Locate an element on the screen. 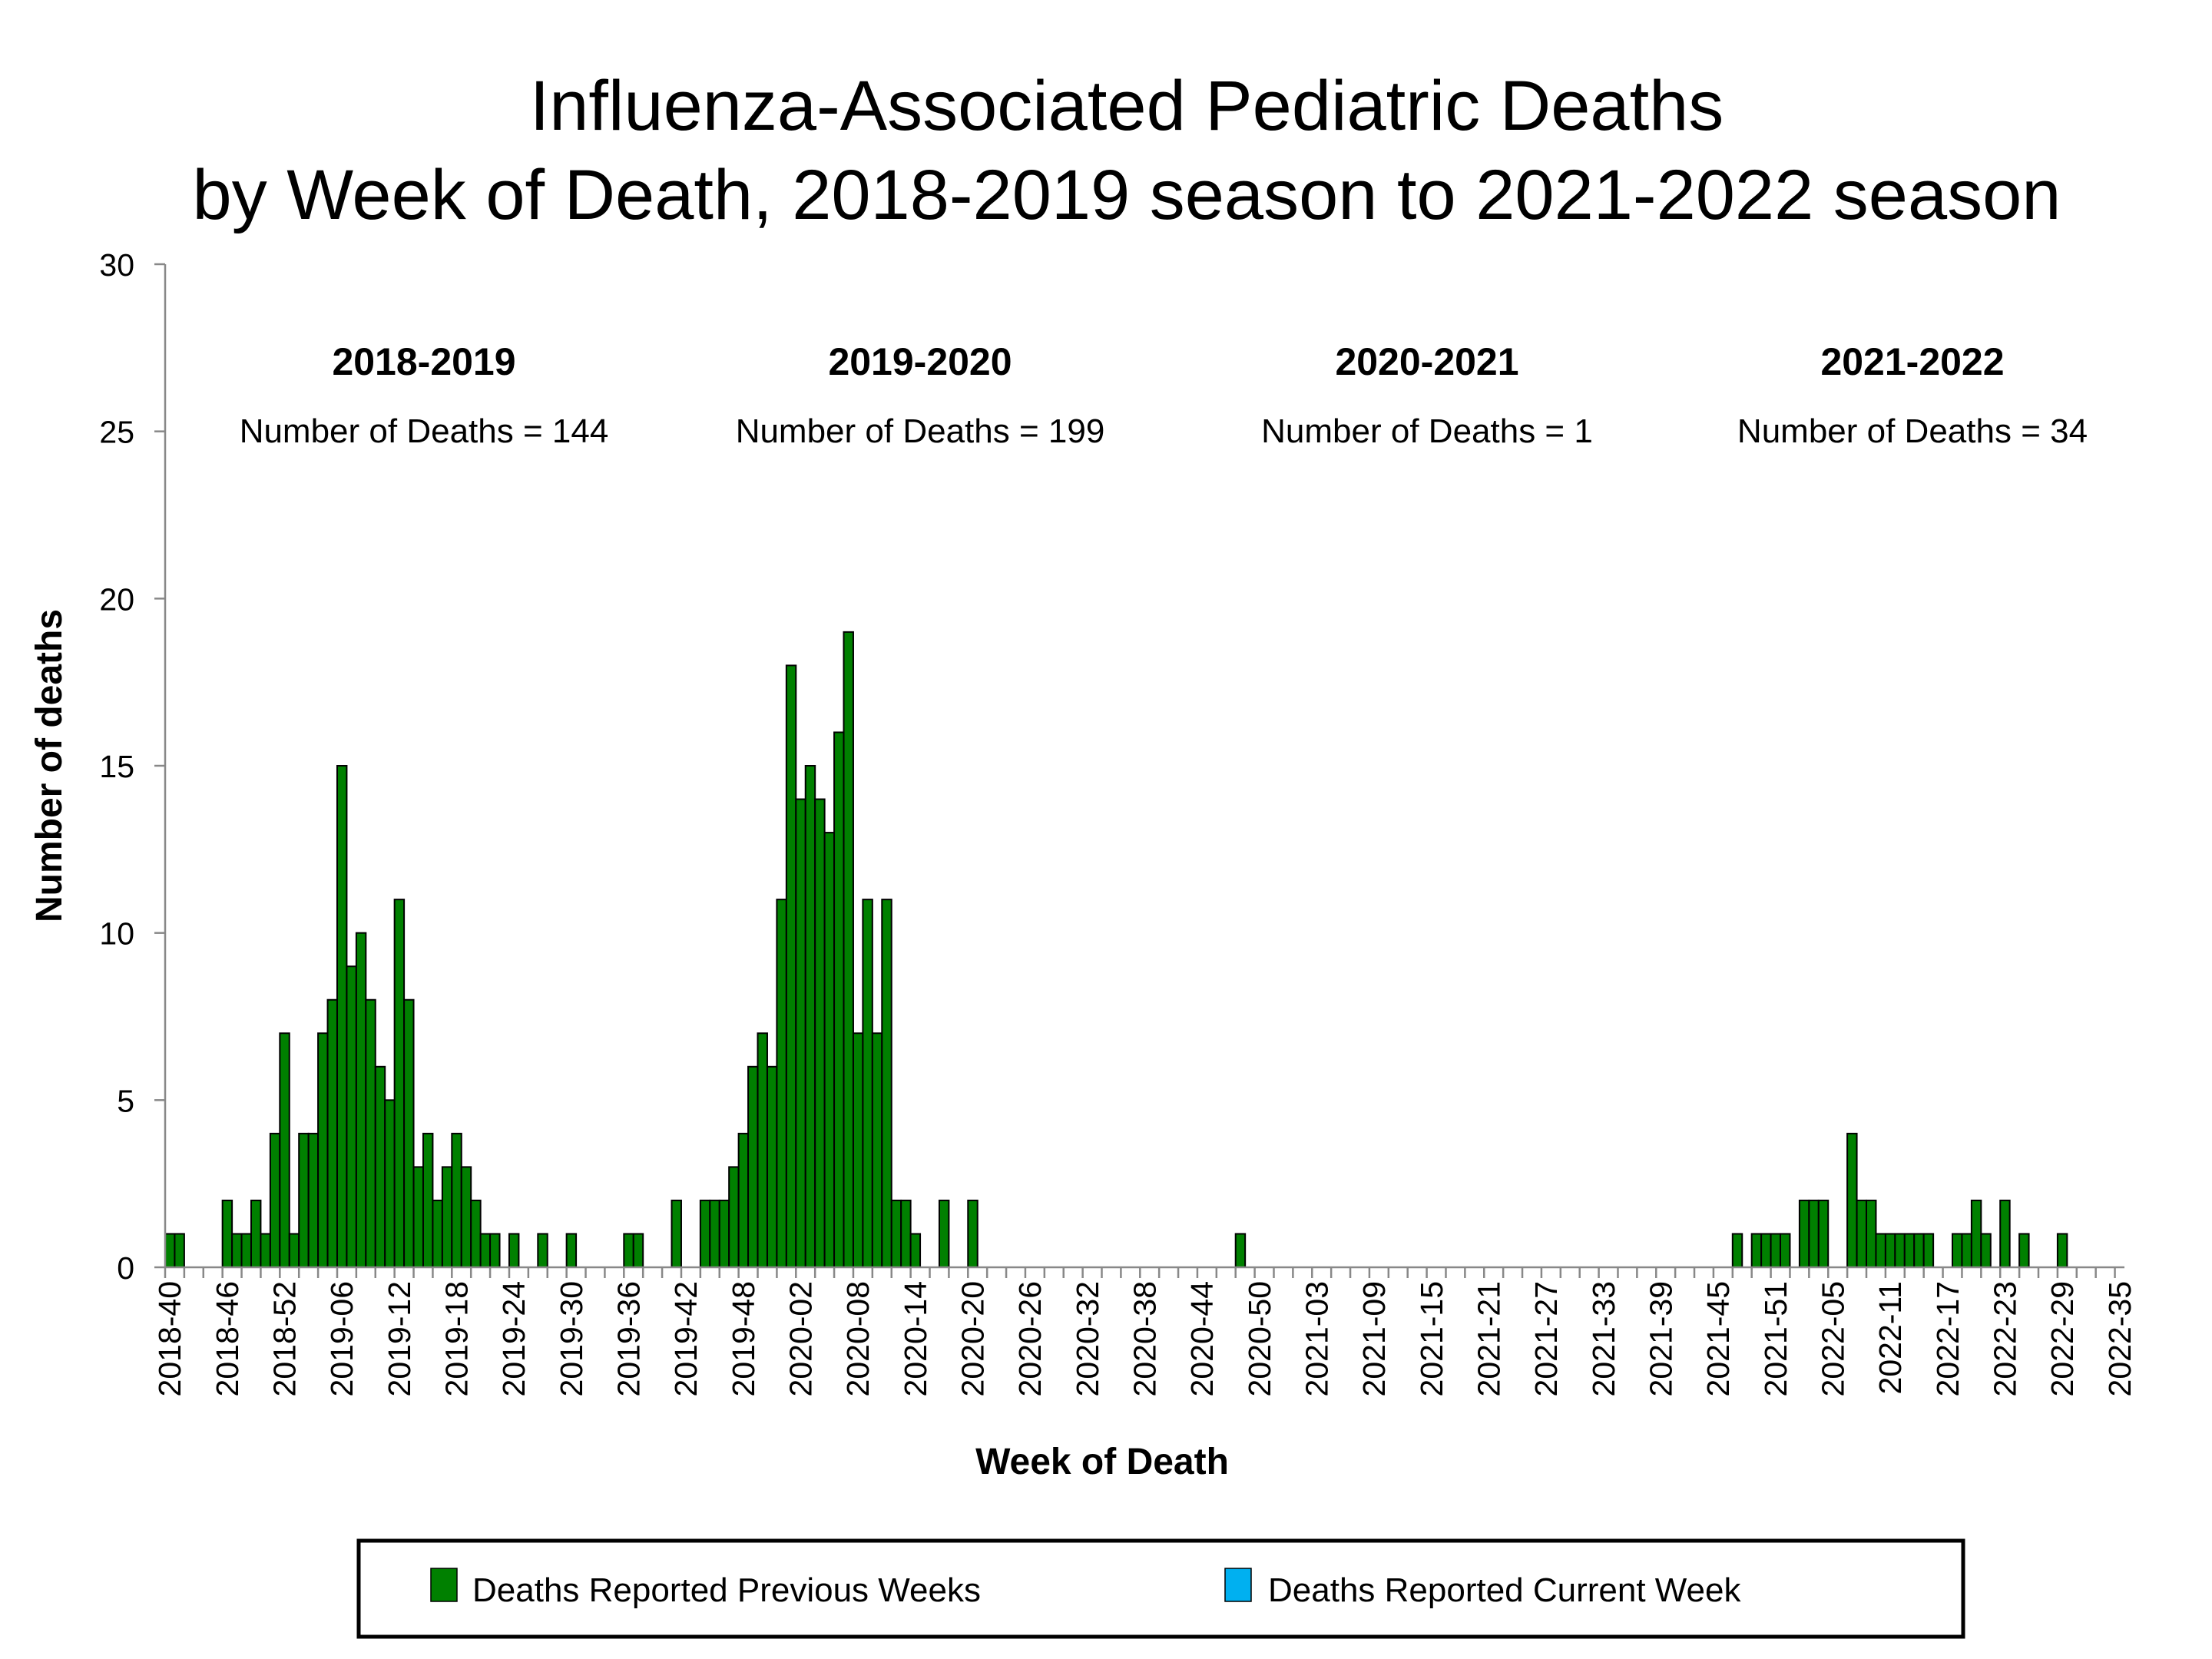 The image size is (2212, 1659). x-tick-label: 2021-21 is located at coordinates (1488, 1339).